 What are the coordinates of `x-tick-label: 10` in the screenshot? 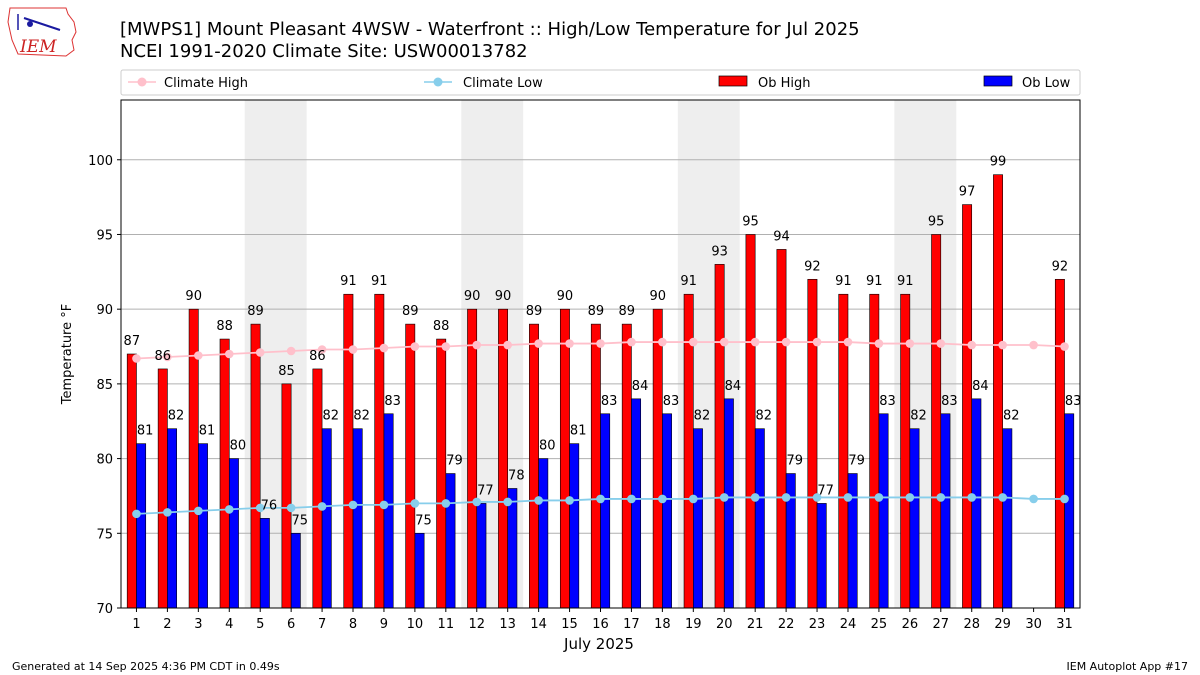 It's located at (415, 624).